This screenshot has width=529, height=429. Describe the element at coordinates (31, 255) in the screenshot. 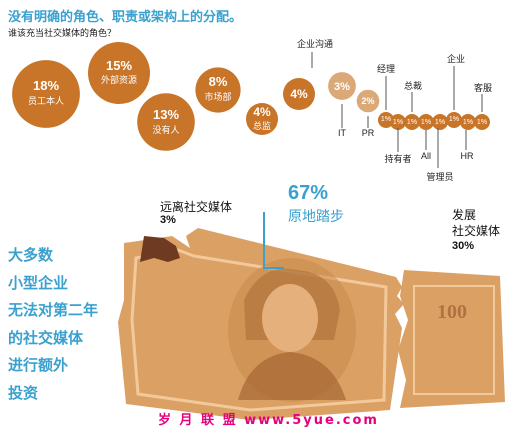

I see `left-caption-line-1: 大多数` at that location.